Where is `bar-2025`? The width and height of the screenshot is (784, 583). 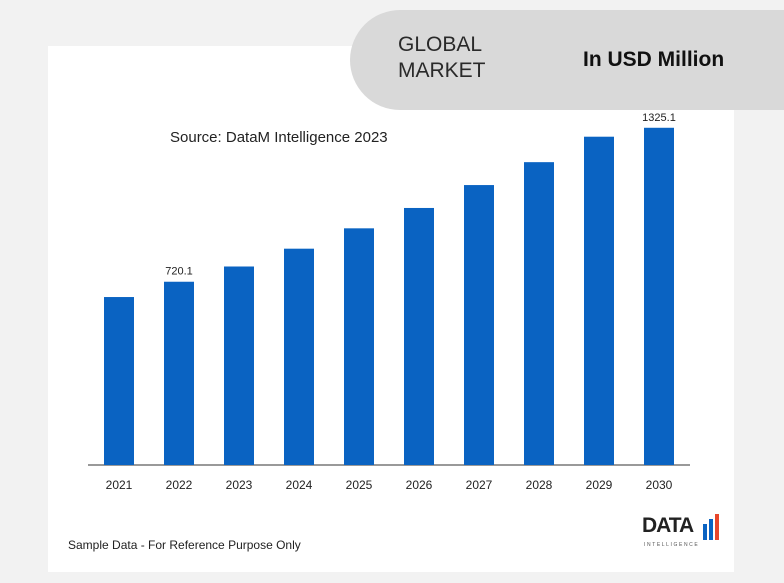
bar-2025 is located at coordinates (359, 346).